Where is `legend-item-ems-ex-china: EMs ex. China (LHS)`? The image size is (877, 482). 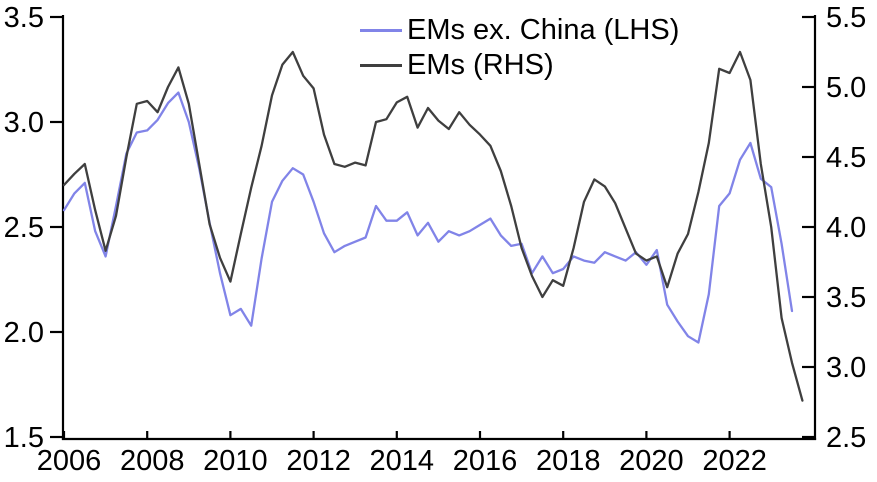 legend-item-ems-ex-china: EMs ex. China (LHS) is located at coordinates (519, 30).